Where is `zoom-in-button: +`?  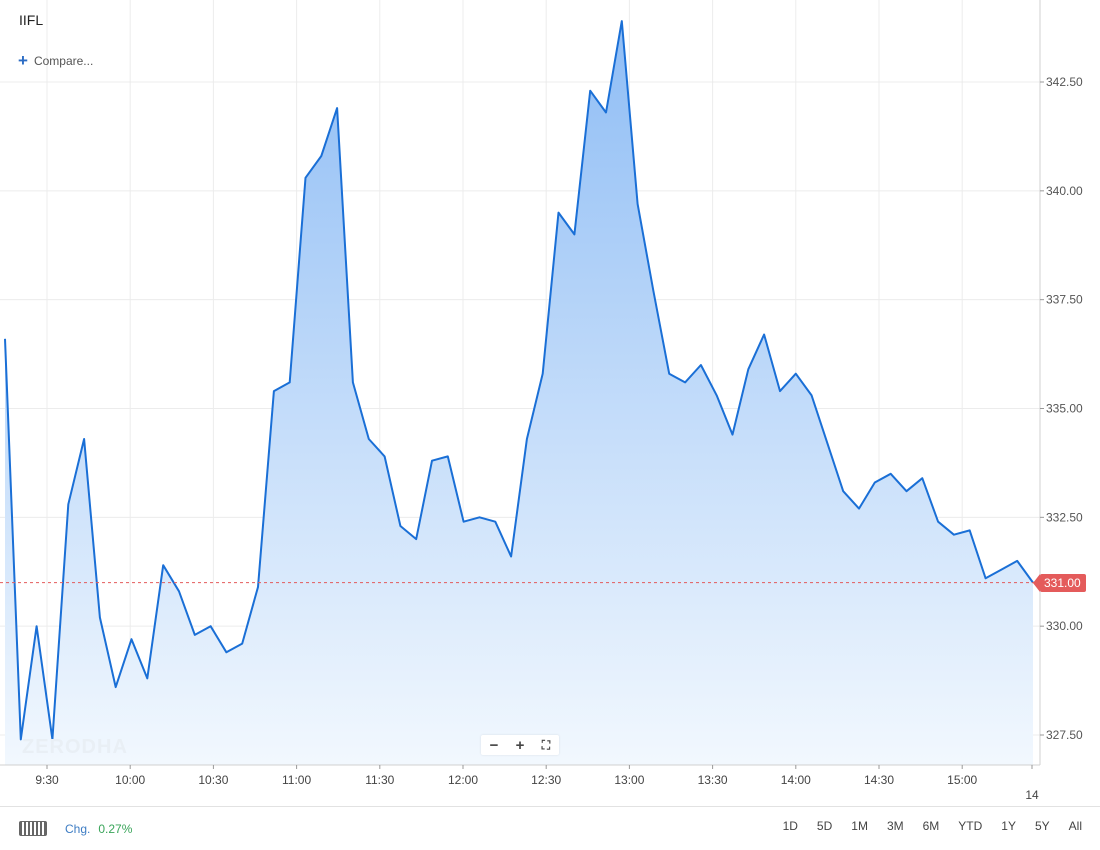
zoom-in-button: + is located at coordinates (520, 745).